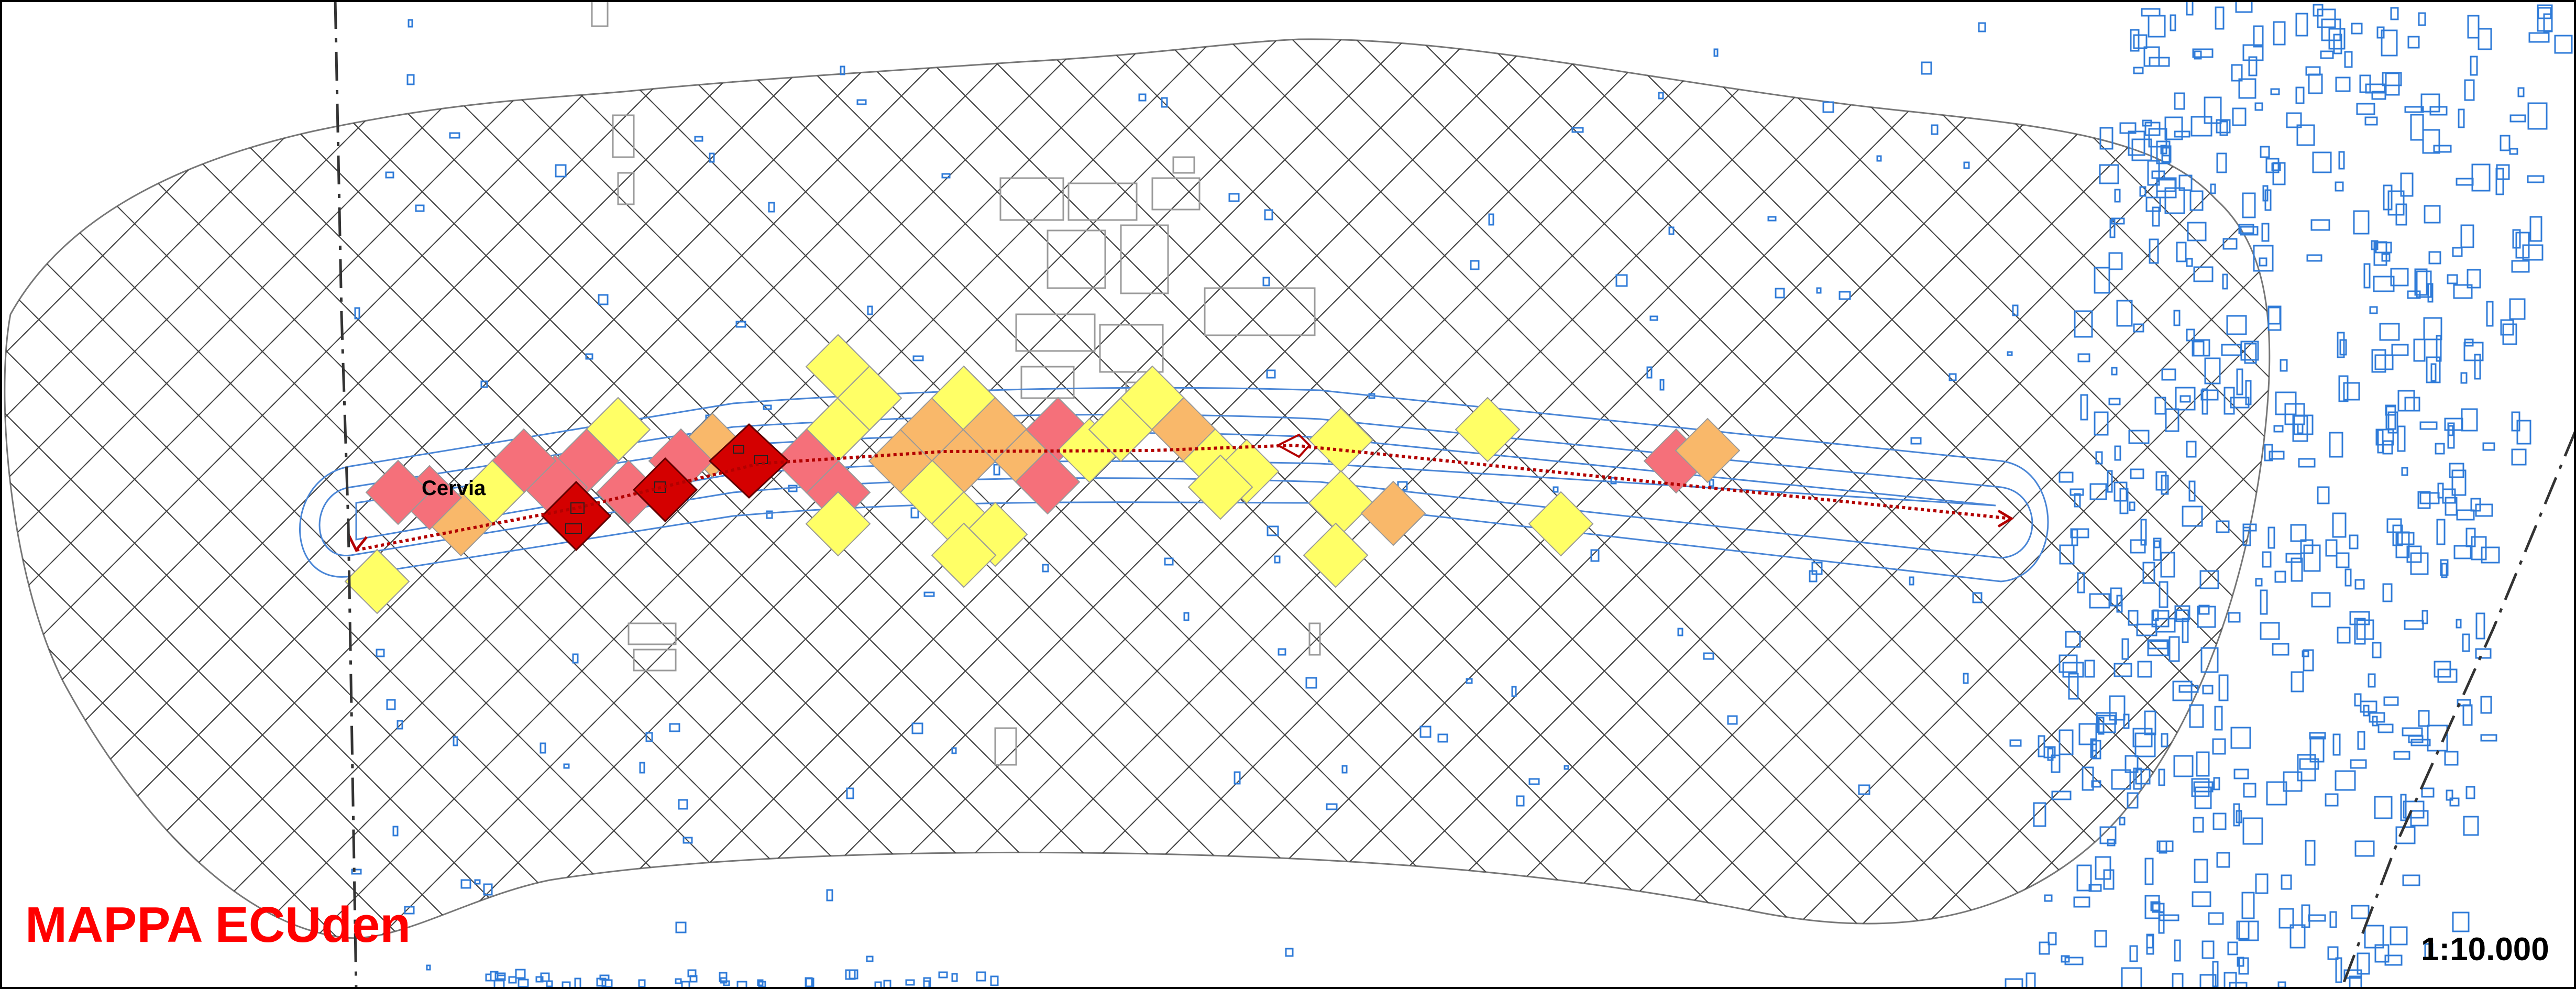  What do you see at coordinates (346, 494) in the screenshot?
I see `boundary-line-left` at bounding box center [346, 494].